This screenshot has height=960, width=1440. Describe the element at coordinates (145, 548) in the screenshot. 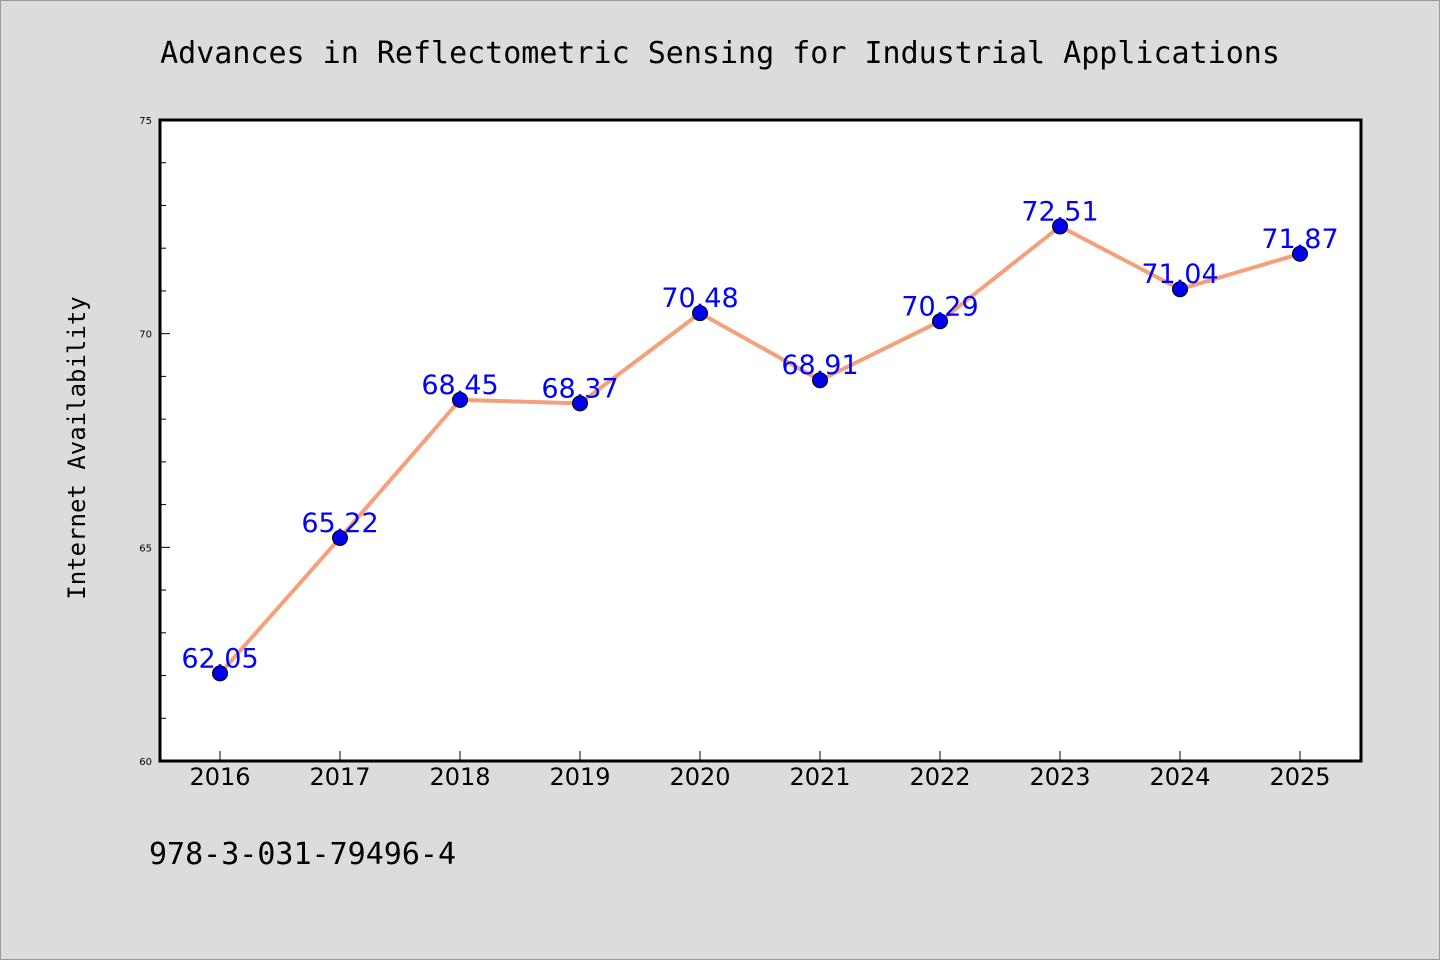

I see `y-tick-label: 65` at that location.